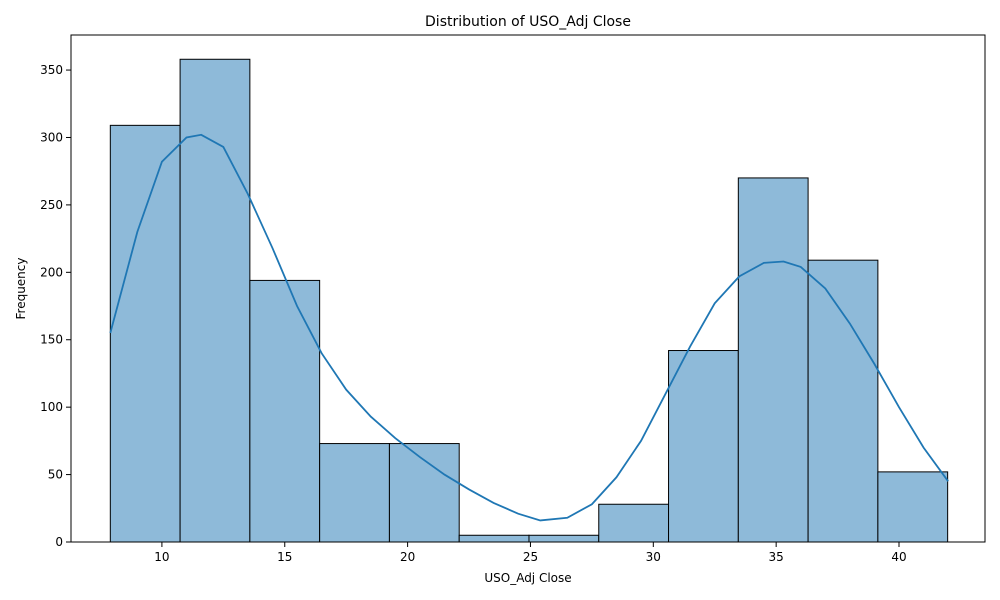 Image resolution: width=1000 pixels, height=600 pixels. I want to click on y-tick-label: 200, so click(51, 272).